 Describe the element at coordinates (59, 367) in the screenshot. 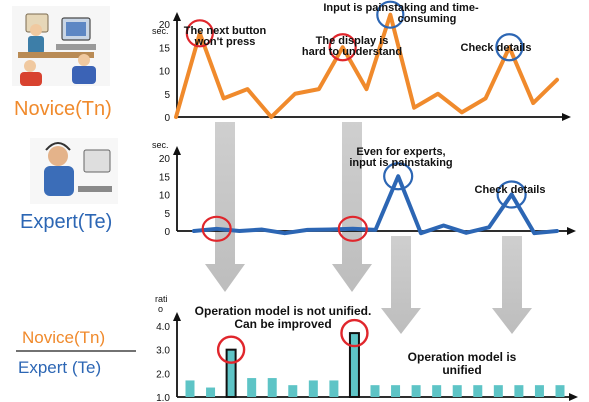

I see `ratio-label-bottom: Expert (Te)` at that location.